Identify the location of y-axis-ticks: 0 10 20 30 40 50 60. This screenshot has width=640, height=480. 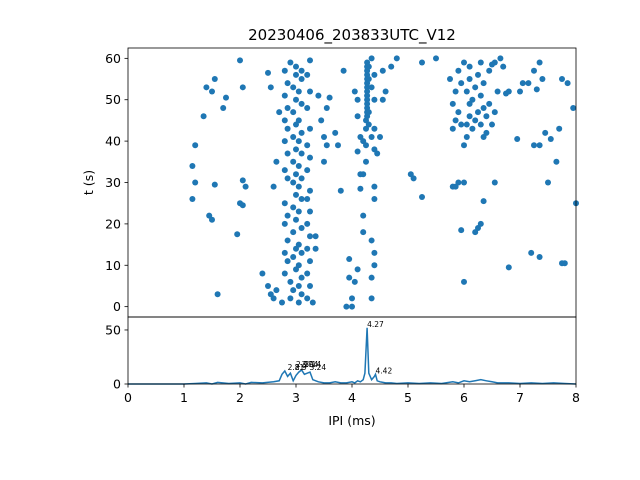
(116, 182).